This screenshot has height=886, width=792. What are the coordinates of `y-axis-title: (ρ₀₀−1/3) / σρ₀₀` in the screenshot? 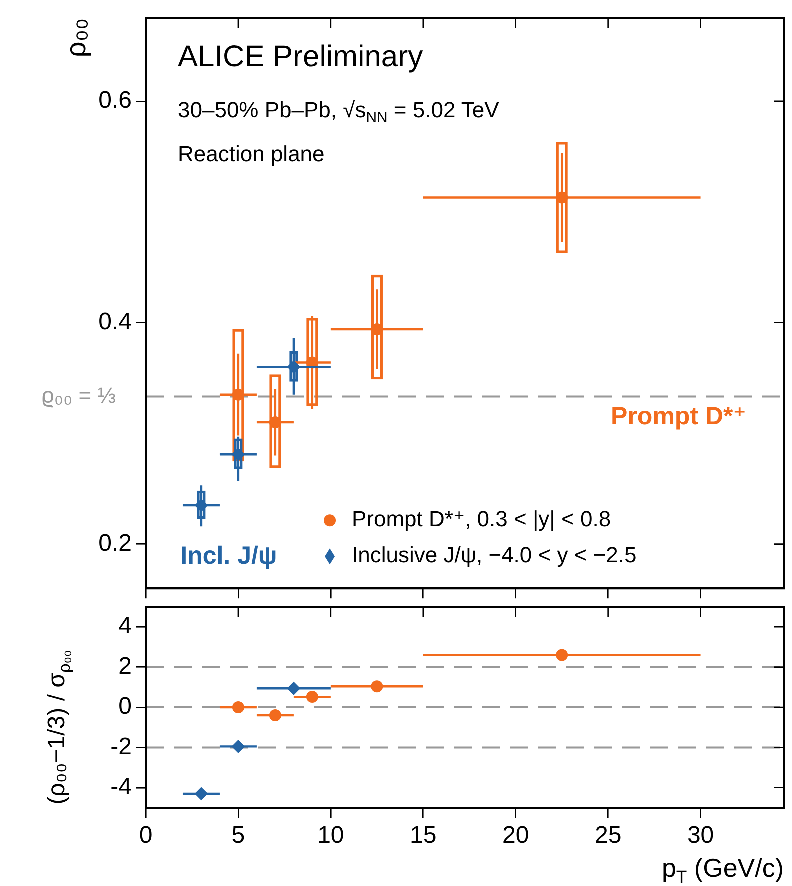 It's located at (59, 727).